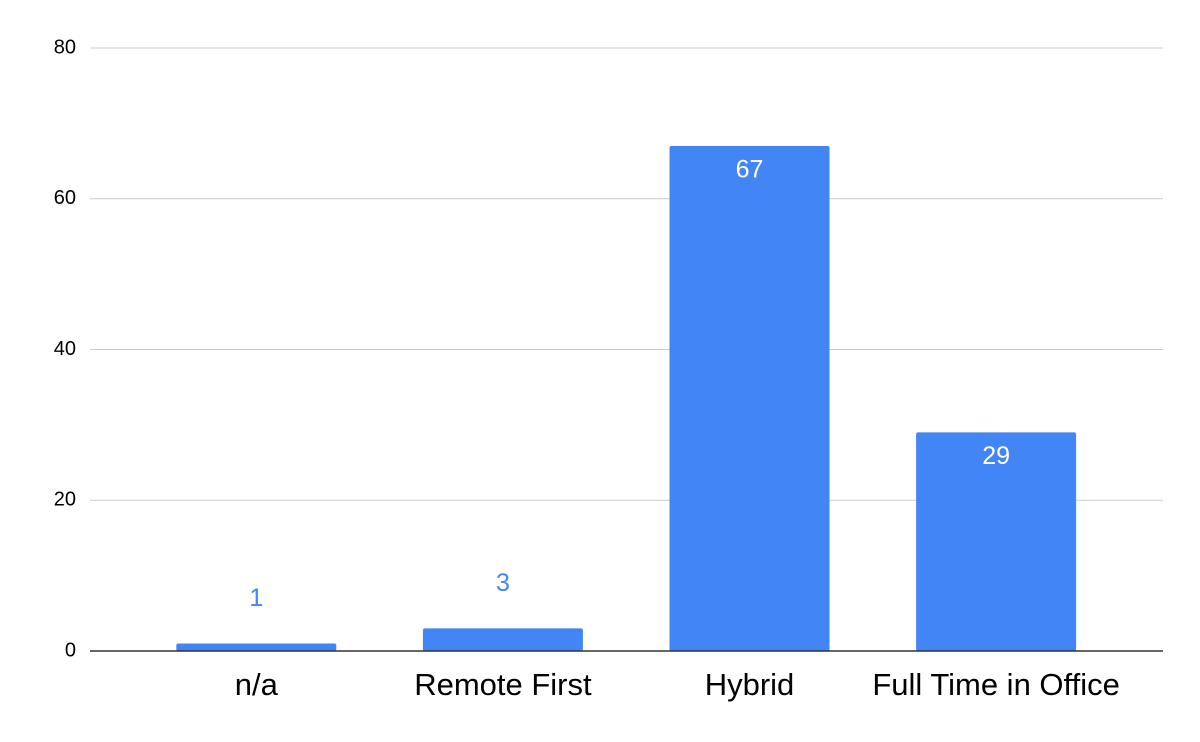  Describe the element at coordinates (256, 598) in the screenshot. I see `data-label: 1` at that location.